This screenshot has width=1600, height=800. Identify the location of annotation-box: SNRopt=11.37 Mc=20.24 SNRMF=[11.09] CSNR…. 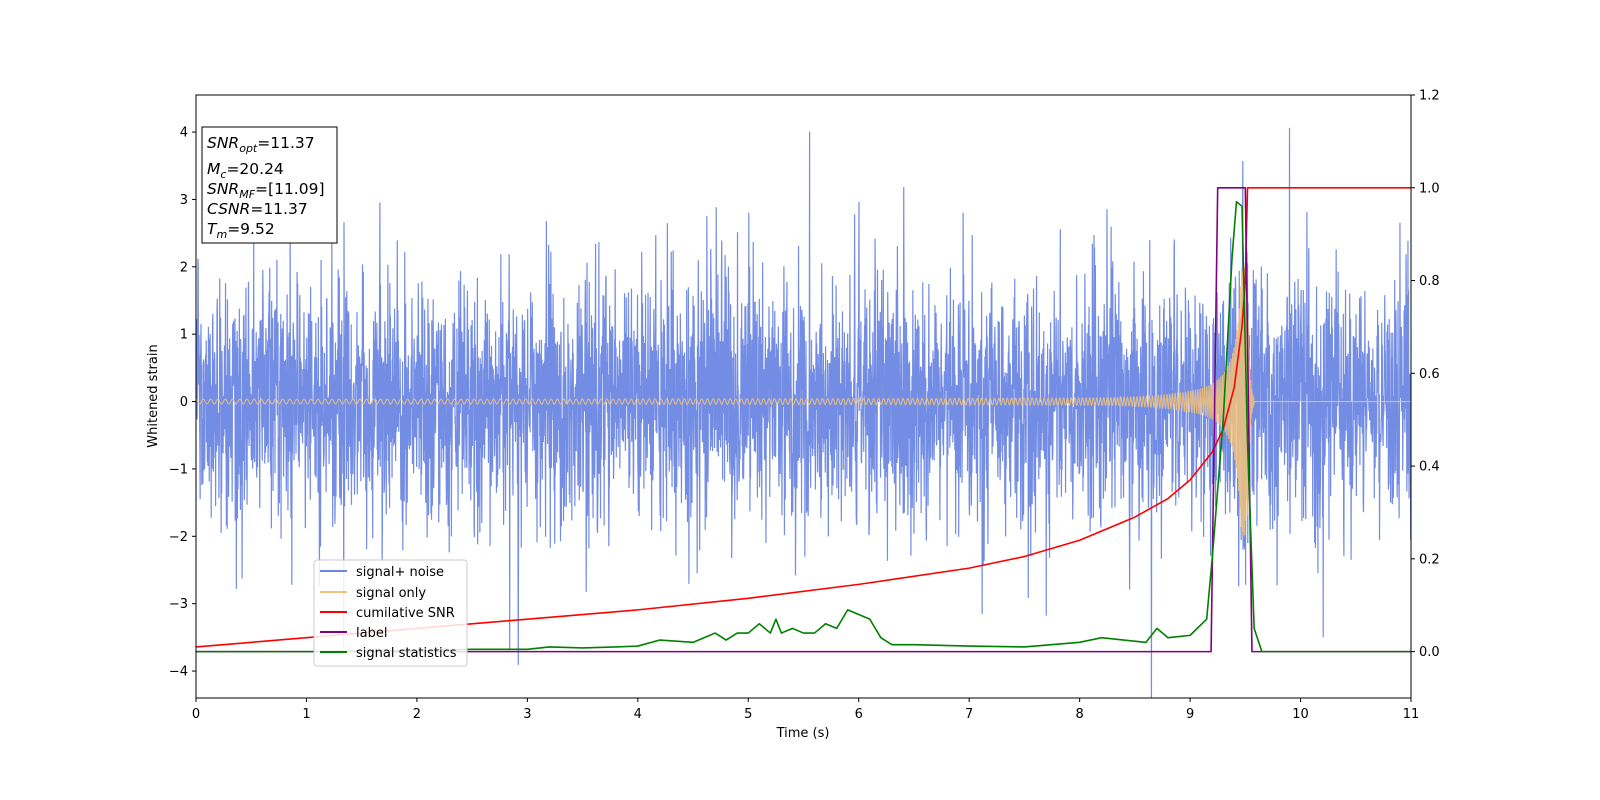
(269, 185).